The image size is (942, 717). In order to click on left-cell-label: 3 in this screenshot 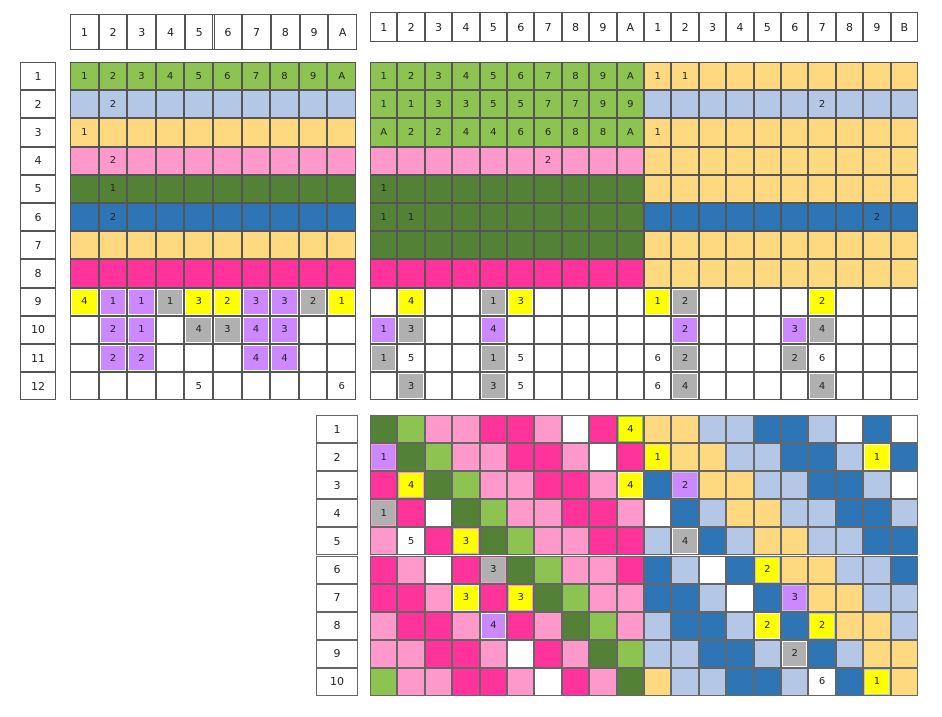, I will do `click(141, 76)`.